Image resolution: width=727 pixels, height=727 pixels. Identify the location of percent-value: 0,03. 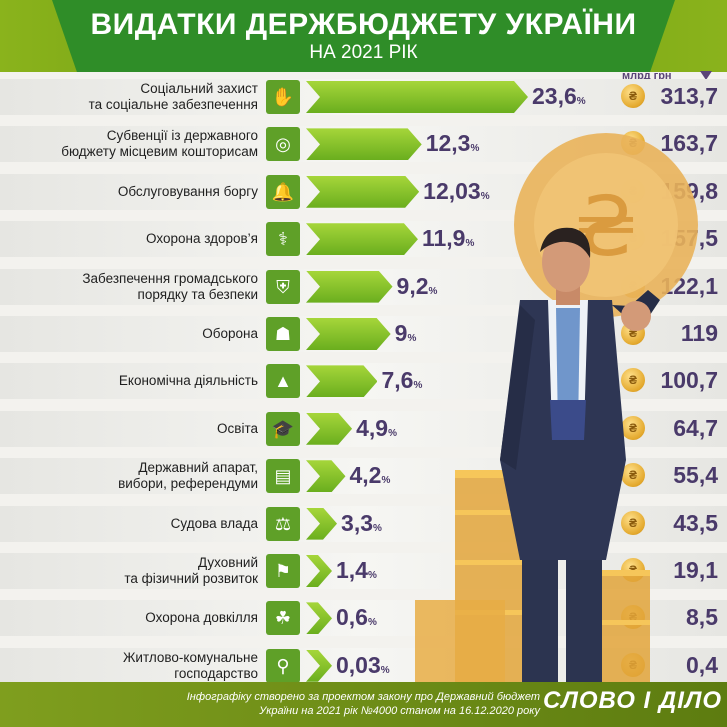
(358, 664).